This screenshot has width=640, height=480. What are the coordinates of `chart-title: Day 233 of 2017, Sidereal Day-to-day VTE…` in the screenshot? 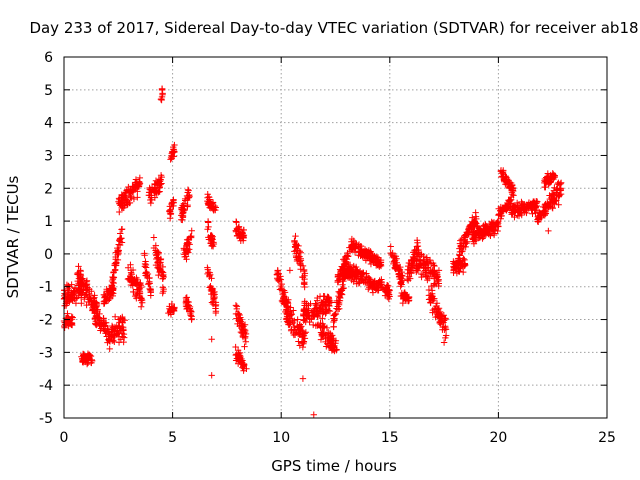 It's located at (333, 28).